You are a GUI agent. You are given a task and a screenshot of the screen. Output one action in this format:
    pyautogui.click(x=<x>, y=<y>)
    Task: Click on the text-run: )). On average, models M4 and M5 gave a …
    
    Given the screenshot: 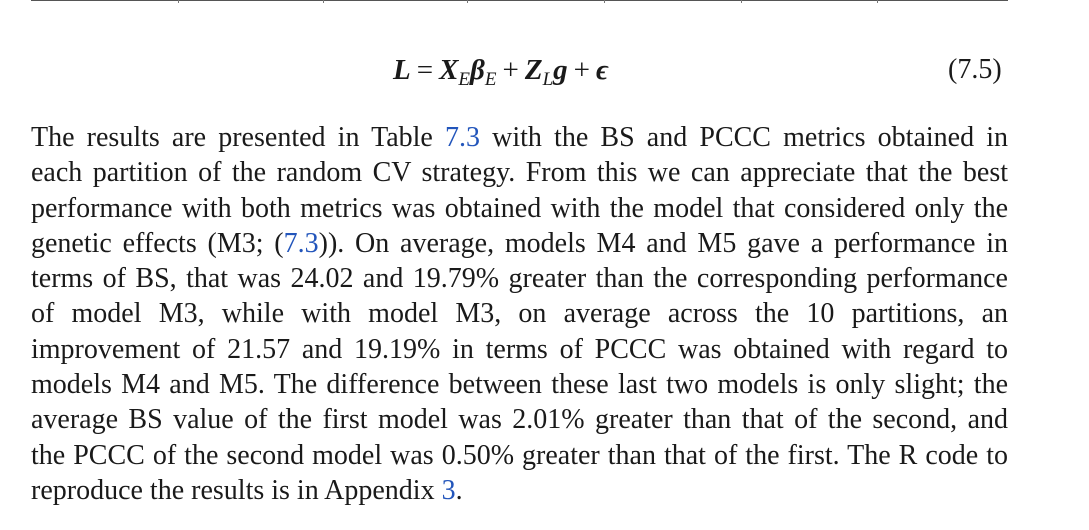 What is the action you would take?
    pyautogui.click(x=663, y=243)
    